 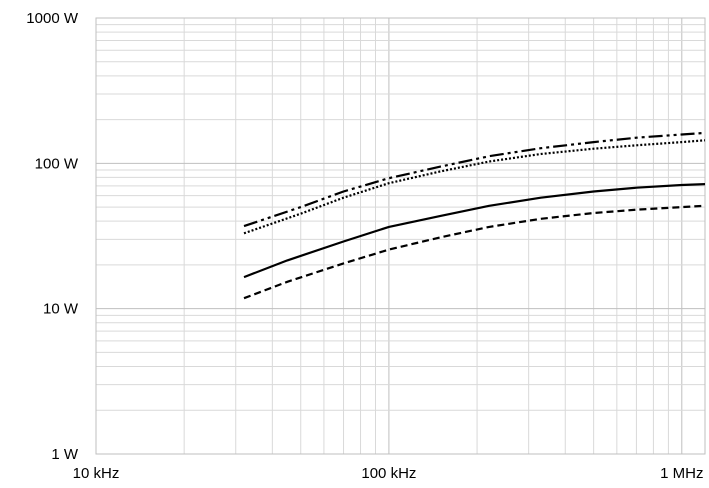 What do you see at coordinates (474, 179) in the screenshot?
I see `series-line-dash-dot-dot` at bounding box center [474, 179].